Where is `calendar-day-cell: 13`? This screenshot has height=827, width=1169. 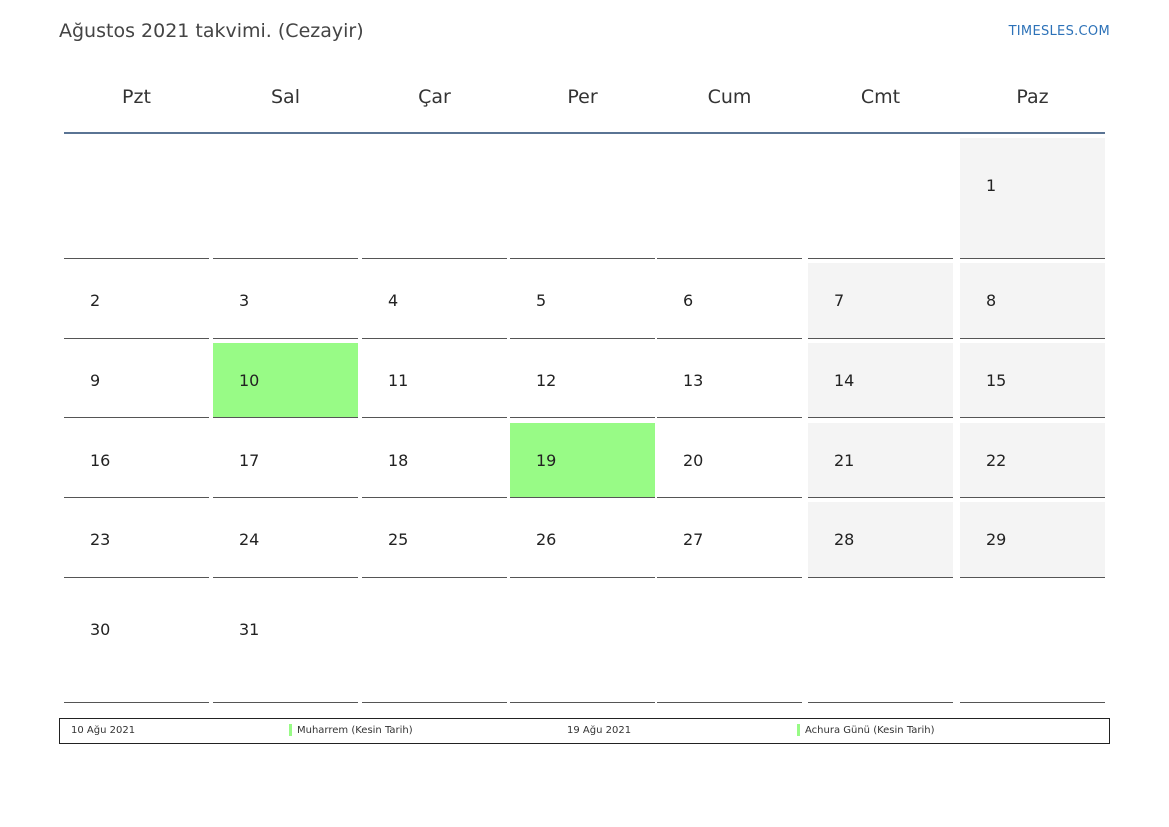 calendar-day-cell: 13 is located at coordinates (729, 380).